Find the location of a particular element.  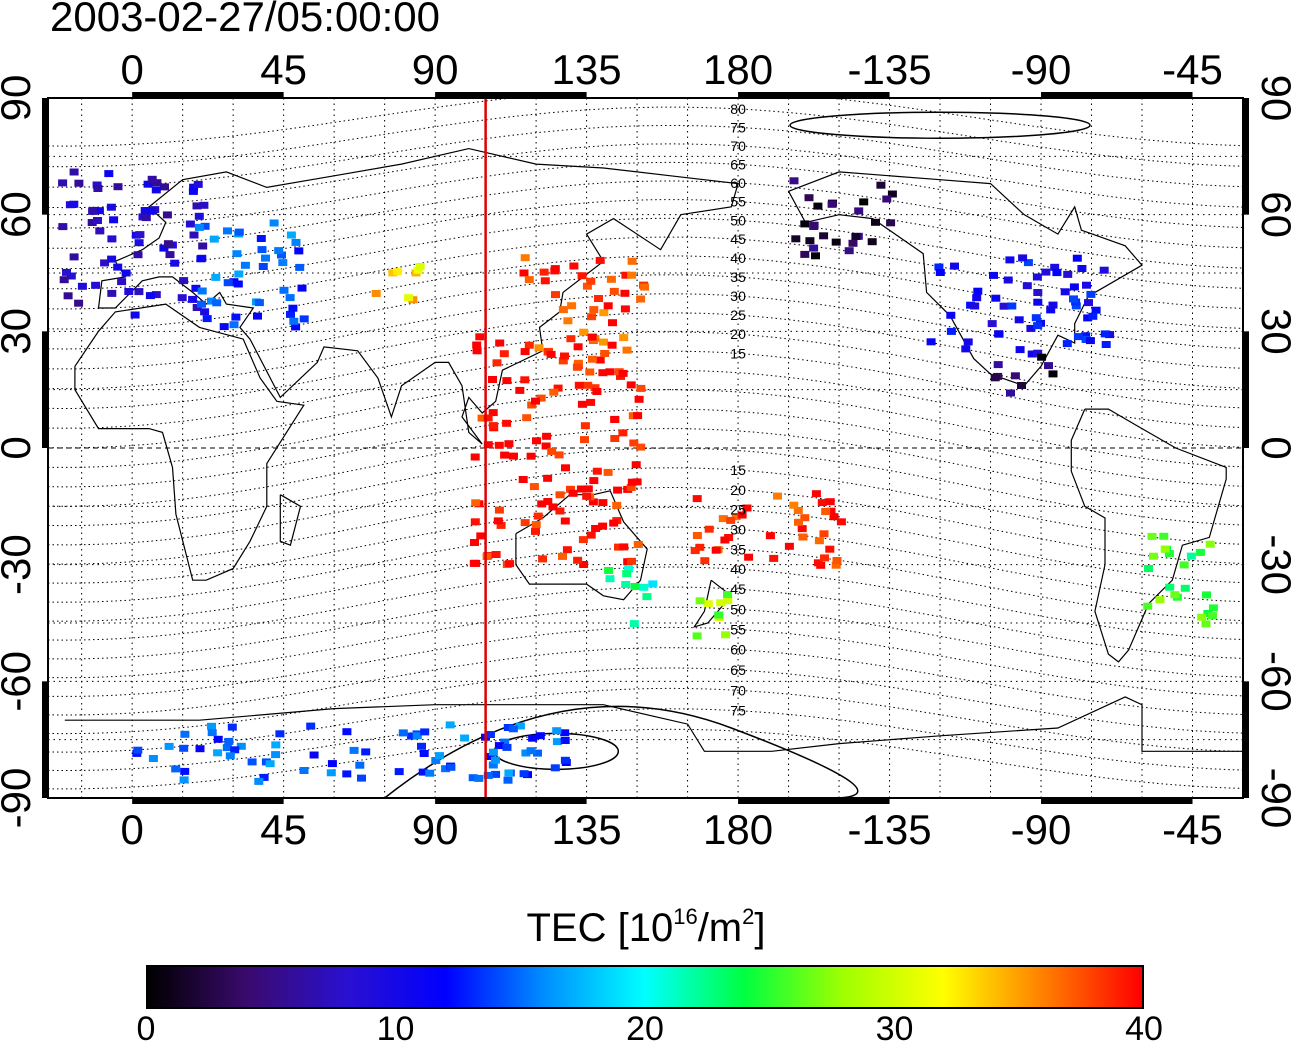

contour-label: 15 is located at coordinates (738, 353).